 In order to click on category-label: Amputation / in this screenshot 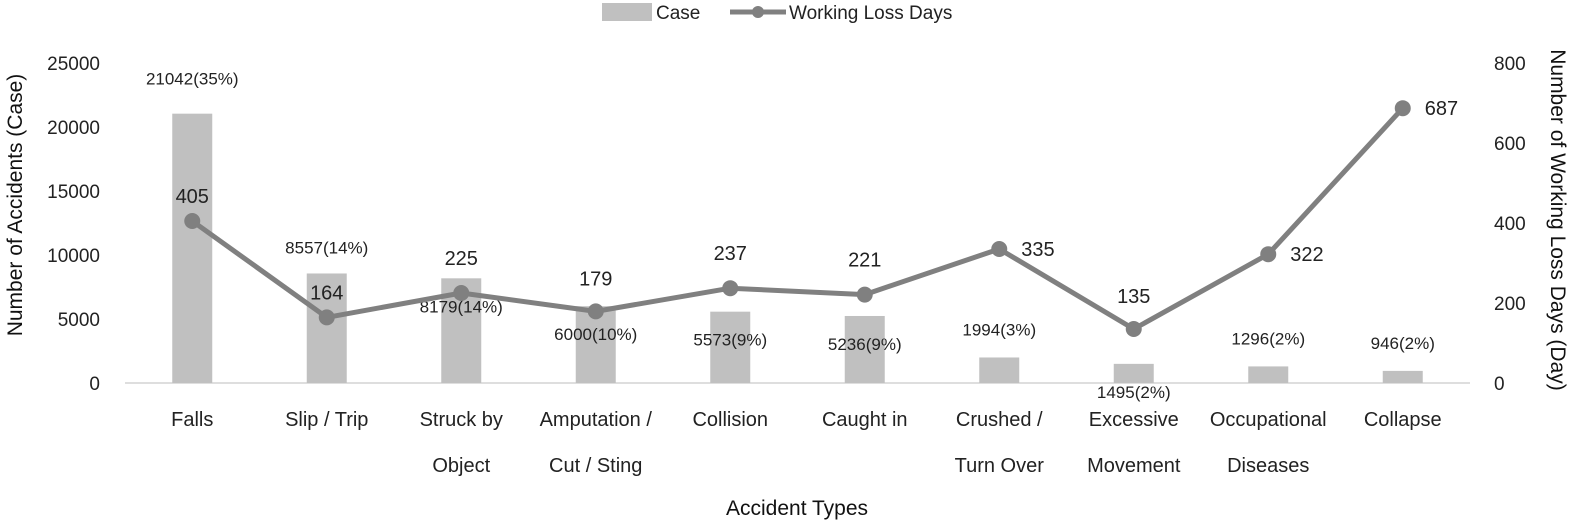, I will do `click(596, 420)`.